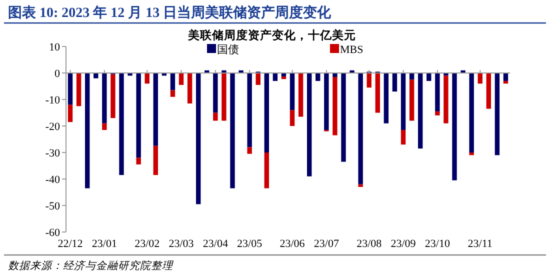 Image resolution: width=550 pixels, height=280 pixels. I want to click on legend-label: 国债, so click(228, 50).